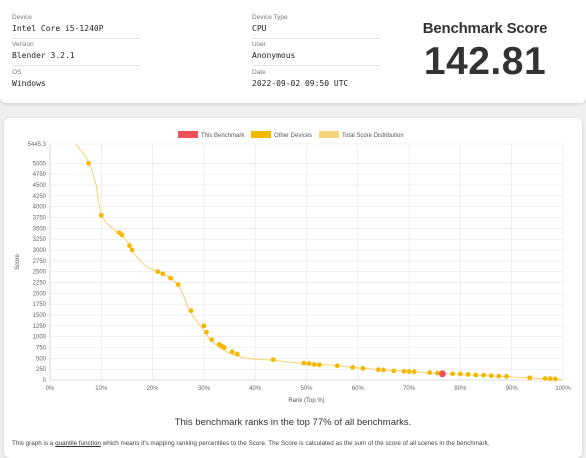  I want to click on user-field: User Anonymous, so click(316, 53).